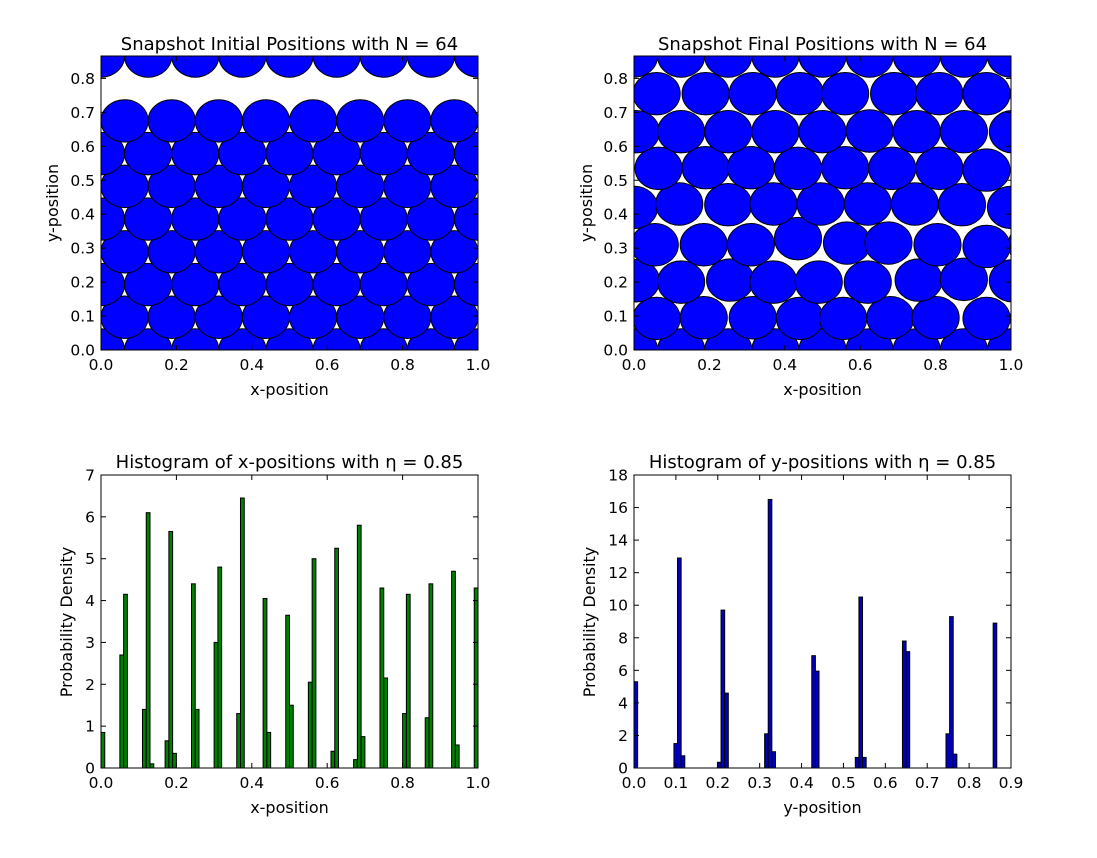 The image size is (1097, 858). Describe the element at coordinates (615, 113) in the screenshot. I see `y-tick-label: 0.7` at that location.